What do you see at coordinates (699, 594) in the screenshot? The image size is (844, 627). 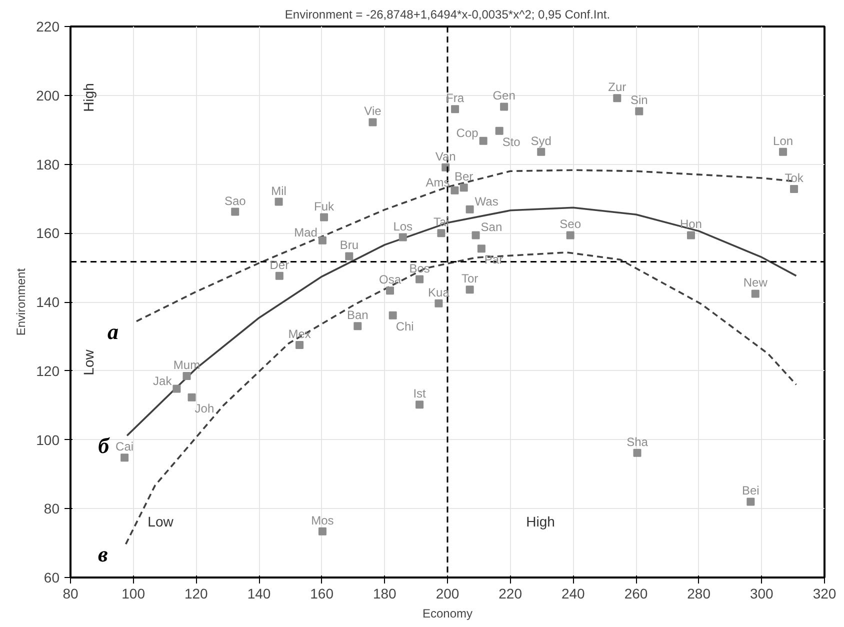 I see `x-tick-label: 280` at bounding box center [699, 594].